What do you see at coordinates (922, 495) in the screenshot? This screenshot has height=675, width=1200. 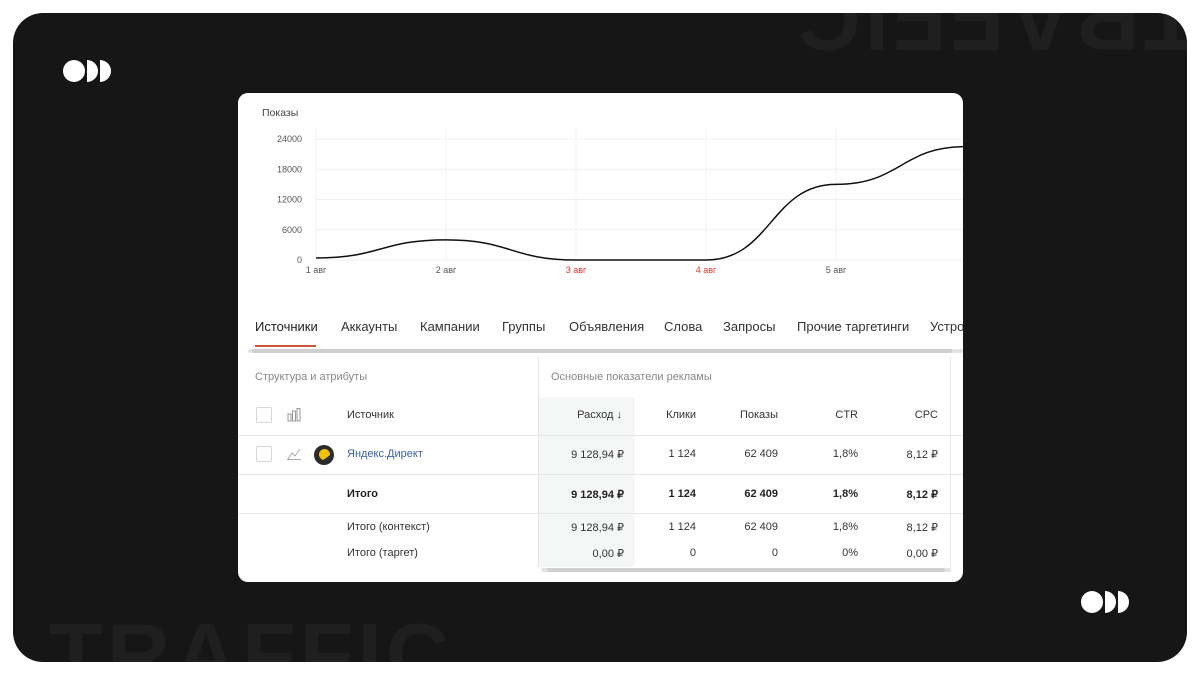 I see `total-cpc: 8,12 ₽` at bounding box center [922, 495].